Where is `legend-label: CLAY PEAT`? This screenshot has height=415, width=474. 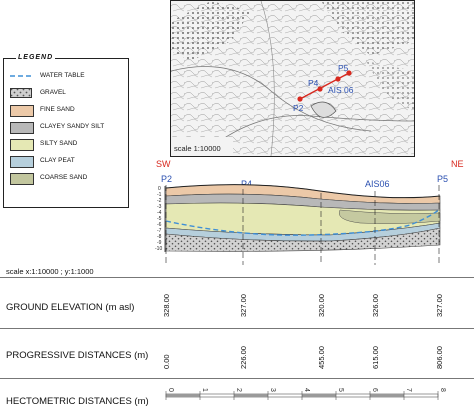 legend-label: CLAY PEAT is located at coordinates (57, 160).